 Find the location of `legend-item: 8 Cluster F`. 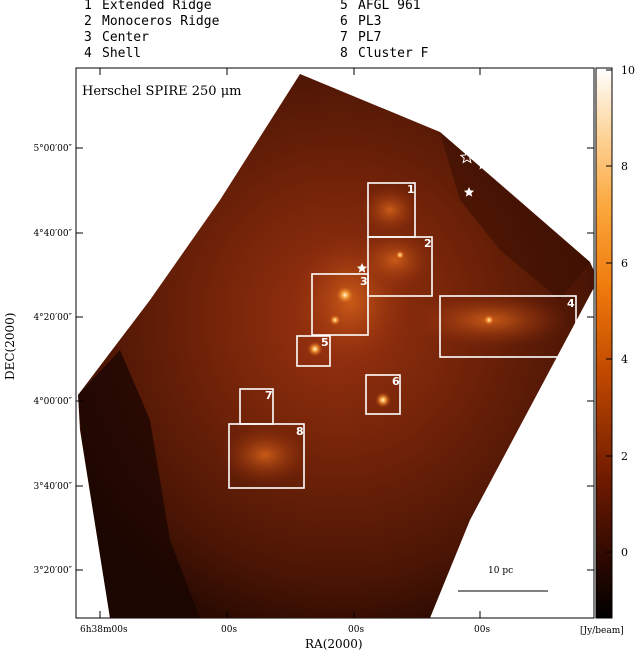

legend-item: 8 Cluster F is located at coordinates (415, 54).